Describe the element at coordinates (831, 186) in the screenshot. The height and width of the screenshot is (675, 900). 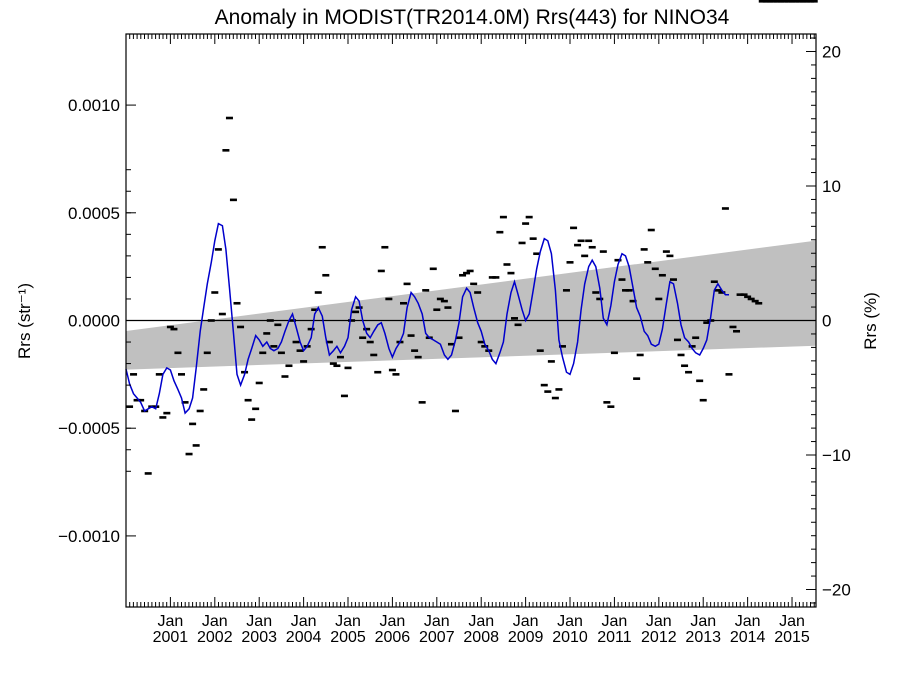
I see `y-right-tick-label: 10` at that location.